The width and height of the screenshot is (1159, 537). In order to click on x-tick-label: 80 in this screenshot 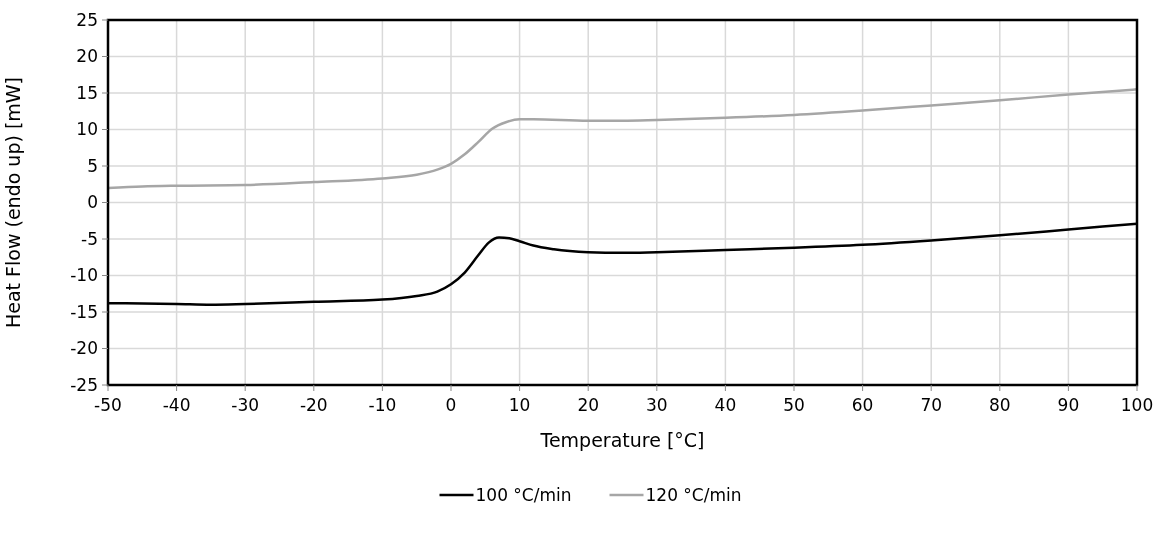, I will do `click(999, 405)`.